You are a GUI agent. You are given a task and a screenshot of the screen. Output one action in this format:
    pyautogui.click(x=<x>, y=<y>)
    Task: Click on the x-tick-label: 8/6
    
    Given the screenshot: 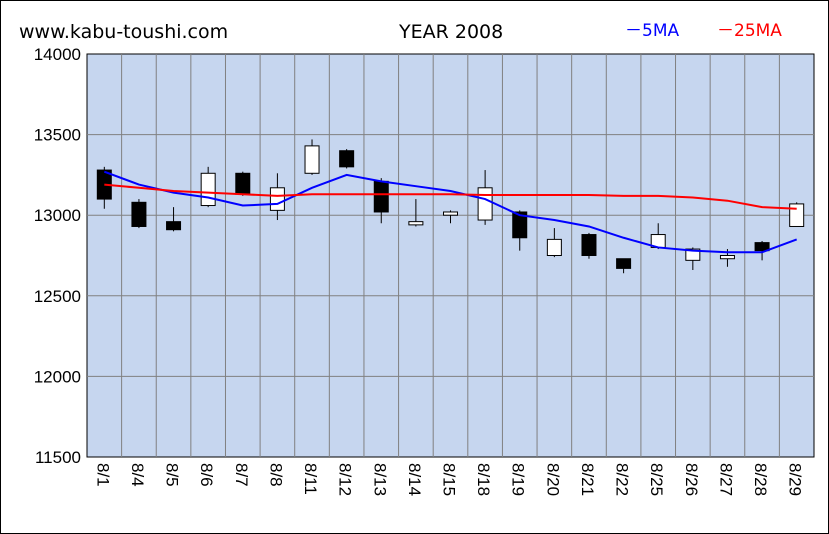 What is the action you would take?
    pyautogui.click(x=206, y=475)
    